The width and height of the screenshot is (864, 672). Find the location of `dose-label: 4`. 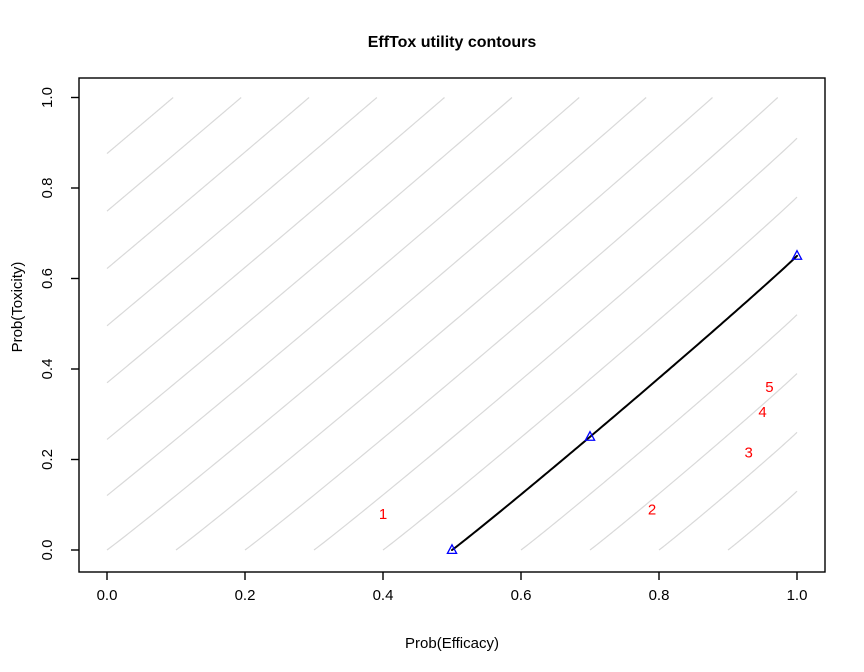

dose-label: 4 is located at coordinates (762, 412).